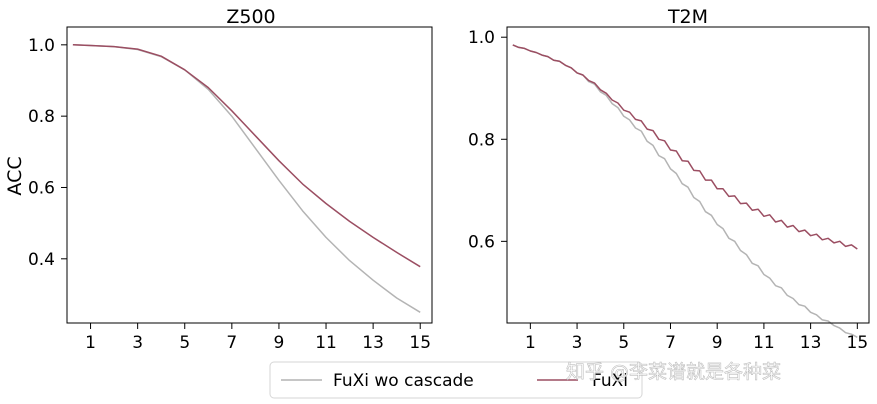 The height and width of the screenshot is (404, 877). I want to click on y-axis-label: ACC, so click(15, 175).